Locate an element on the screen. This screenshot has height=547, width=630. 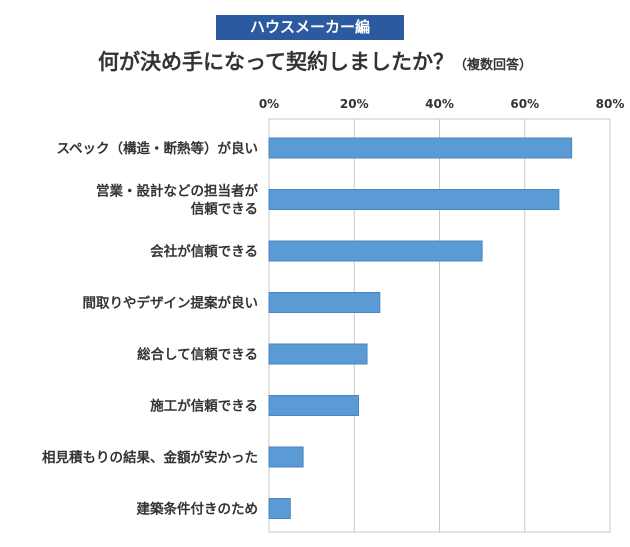
category-label: 会社が信頼できる is located at coordinates (204, 251).